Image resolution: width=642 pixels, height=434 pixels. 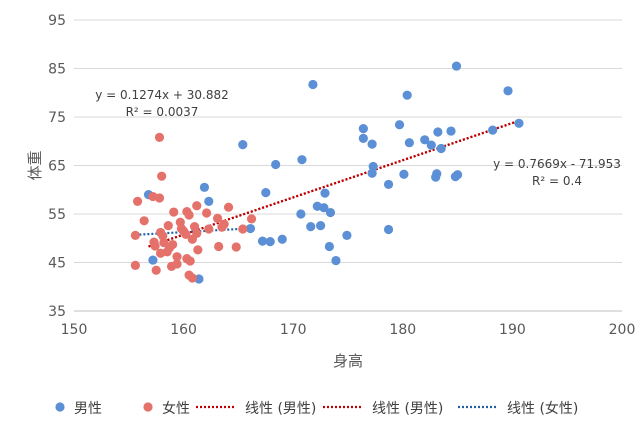 What do you see at coordinates (57, 312) in the screenshot?
I see `y-tick-label: 35` at bounding box center [57, 312].